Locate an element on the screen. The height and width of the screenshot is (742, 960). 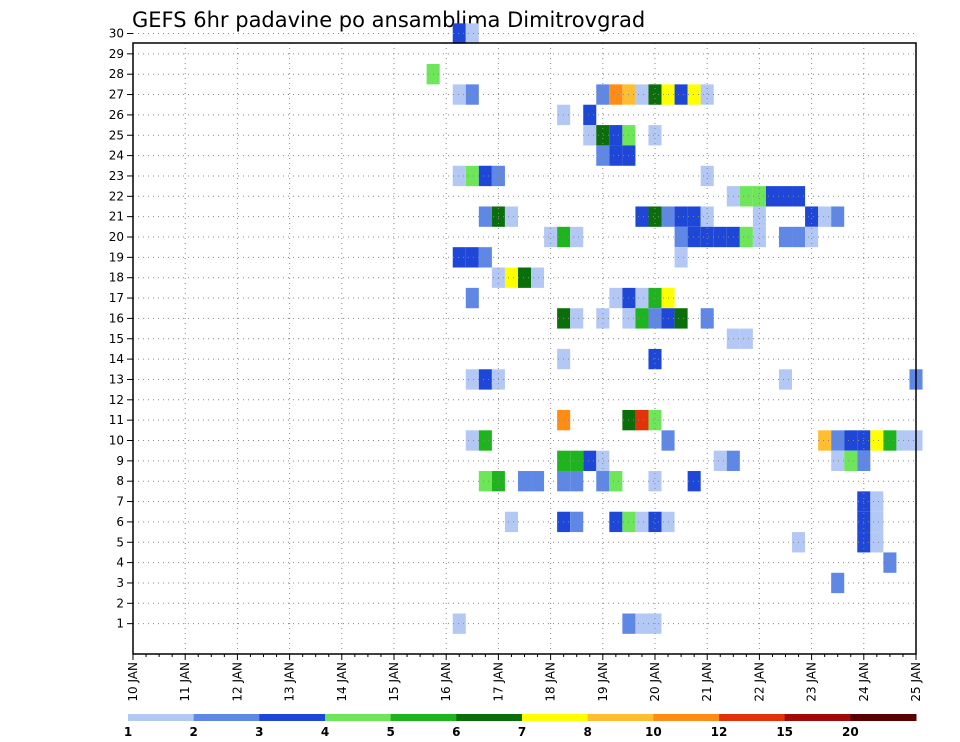
y-tick-label: 25 is located at coordinates (116, 135).